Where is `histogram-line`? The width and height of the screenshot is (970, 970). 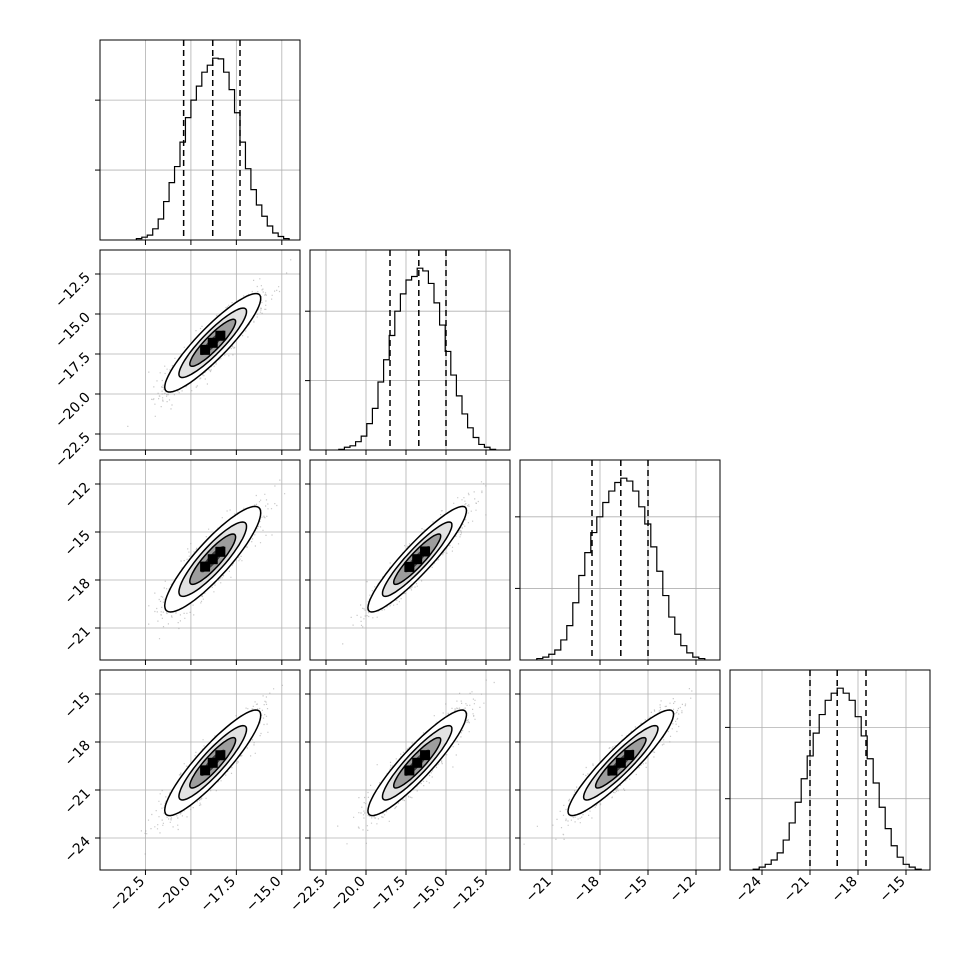
histogram-line is located at coordinates (417, 358).